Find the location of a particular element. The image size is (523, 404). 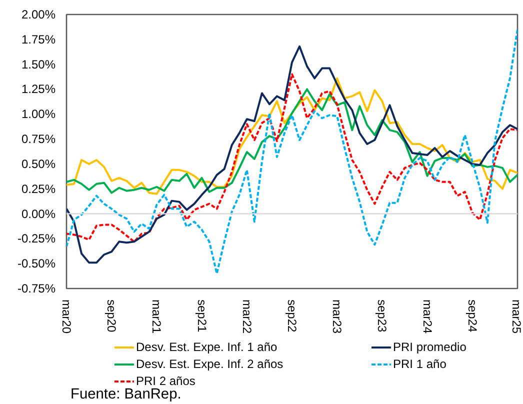

x-tick-label: mar24 is located at coordinates (427, 317).